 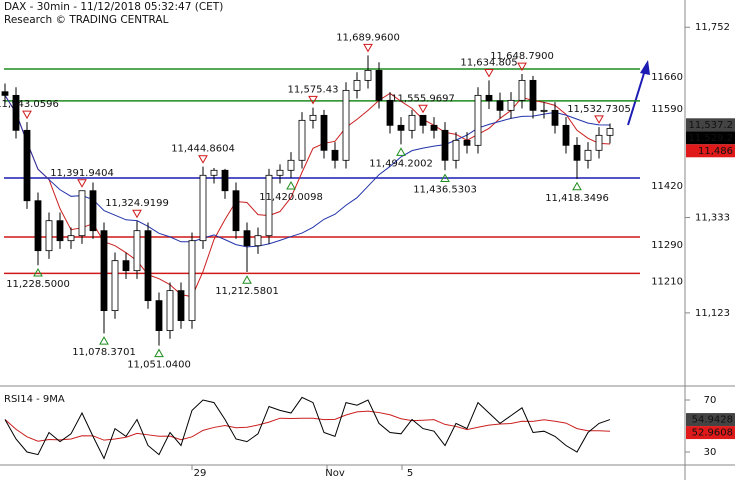 I want to click on low-label: 11,051.0400, so click(x=159, y=365).